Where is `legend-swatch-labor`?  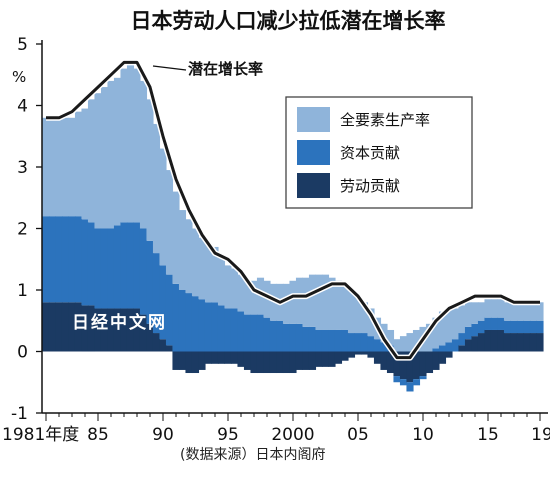
legend-swatch-labor is located at coordinates (313, 185).